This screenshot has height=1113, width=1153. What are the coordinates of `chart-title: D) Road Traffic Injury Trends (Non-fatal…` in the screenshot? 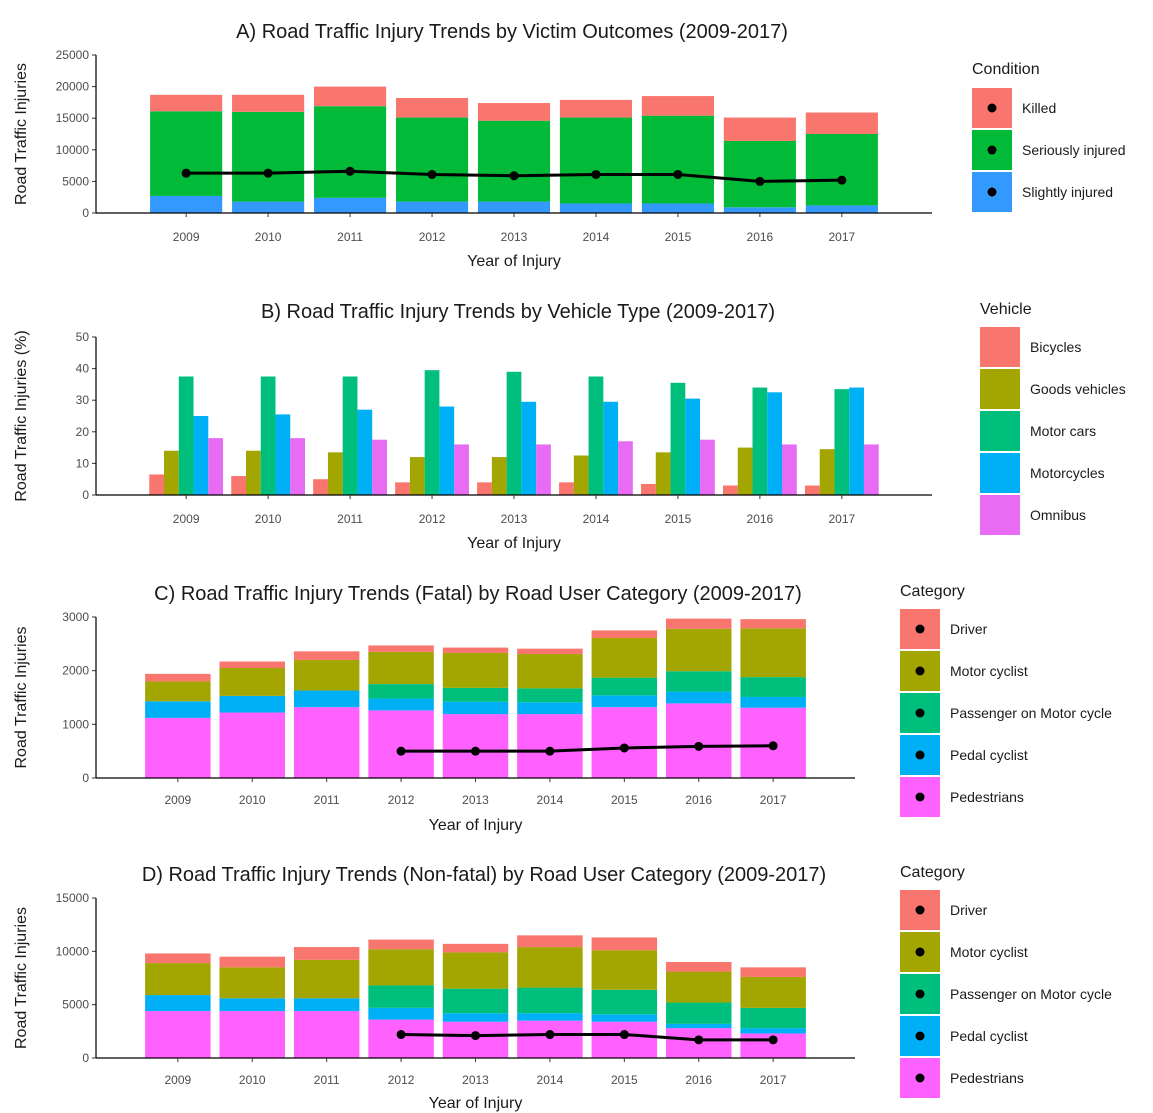 It's located at (484, 875).